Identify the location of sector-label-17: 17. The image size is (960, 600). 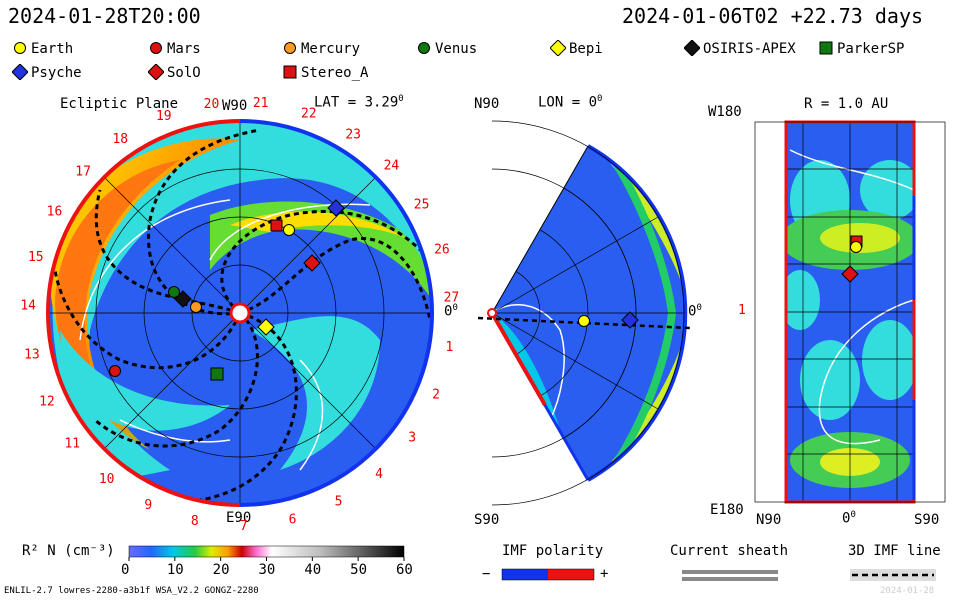
(83, 171).